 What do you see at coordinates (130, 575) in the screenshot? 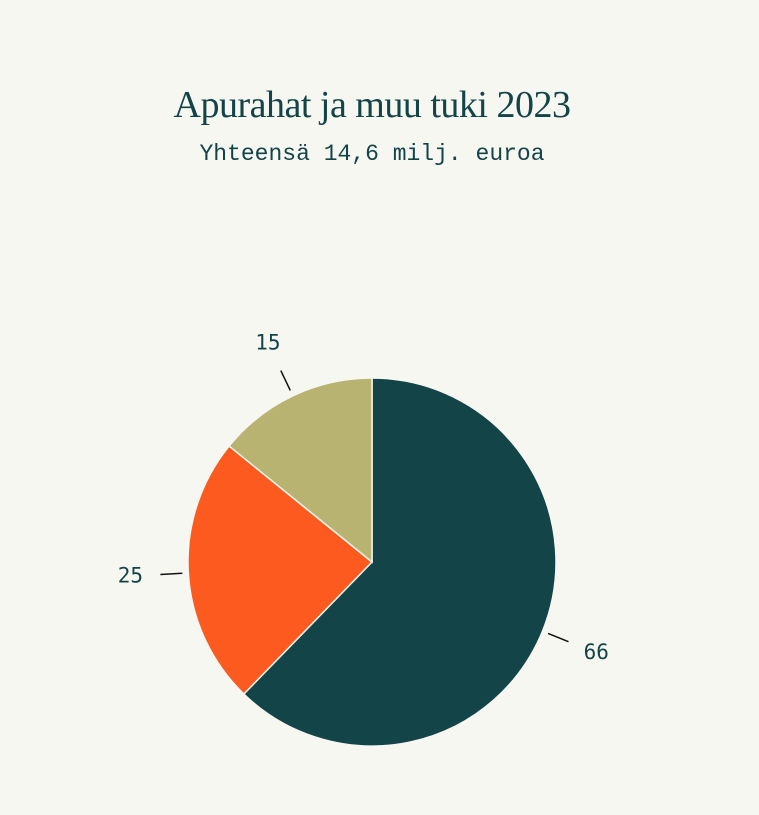
I see `data-label: 25` at bounding box center [130, 575].